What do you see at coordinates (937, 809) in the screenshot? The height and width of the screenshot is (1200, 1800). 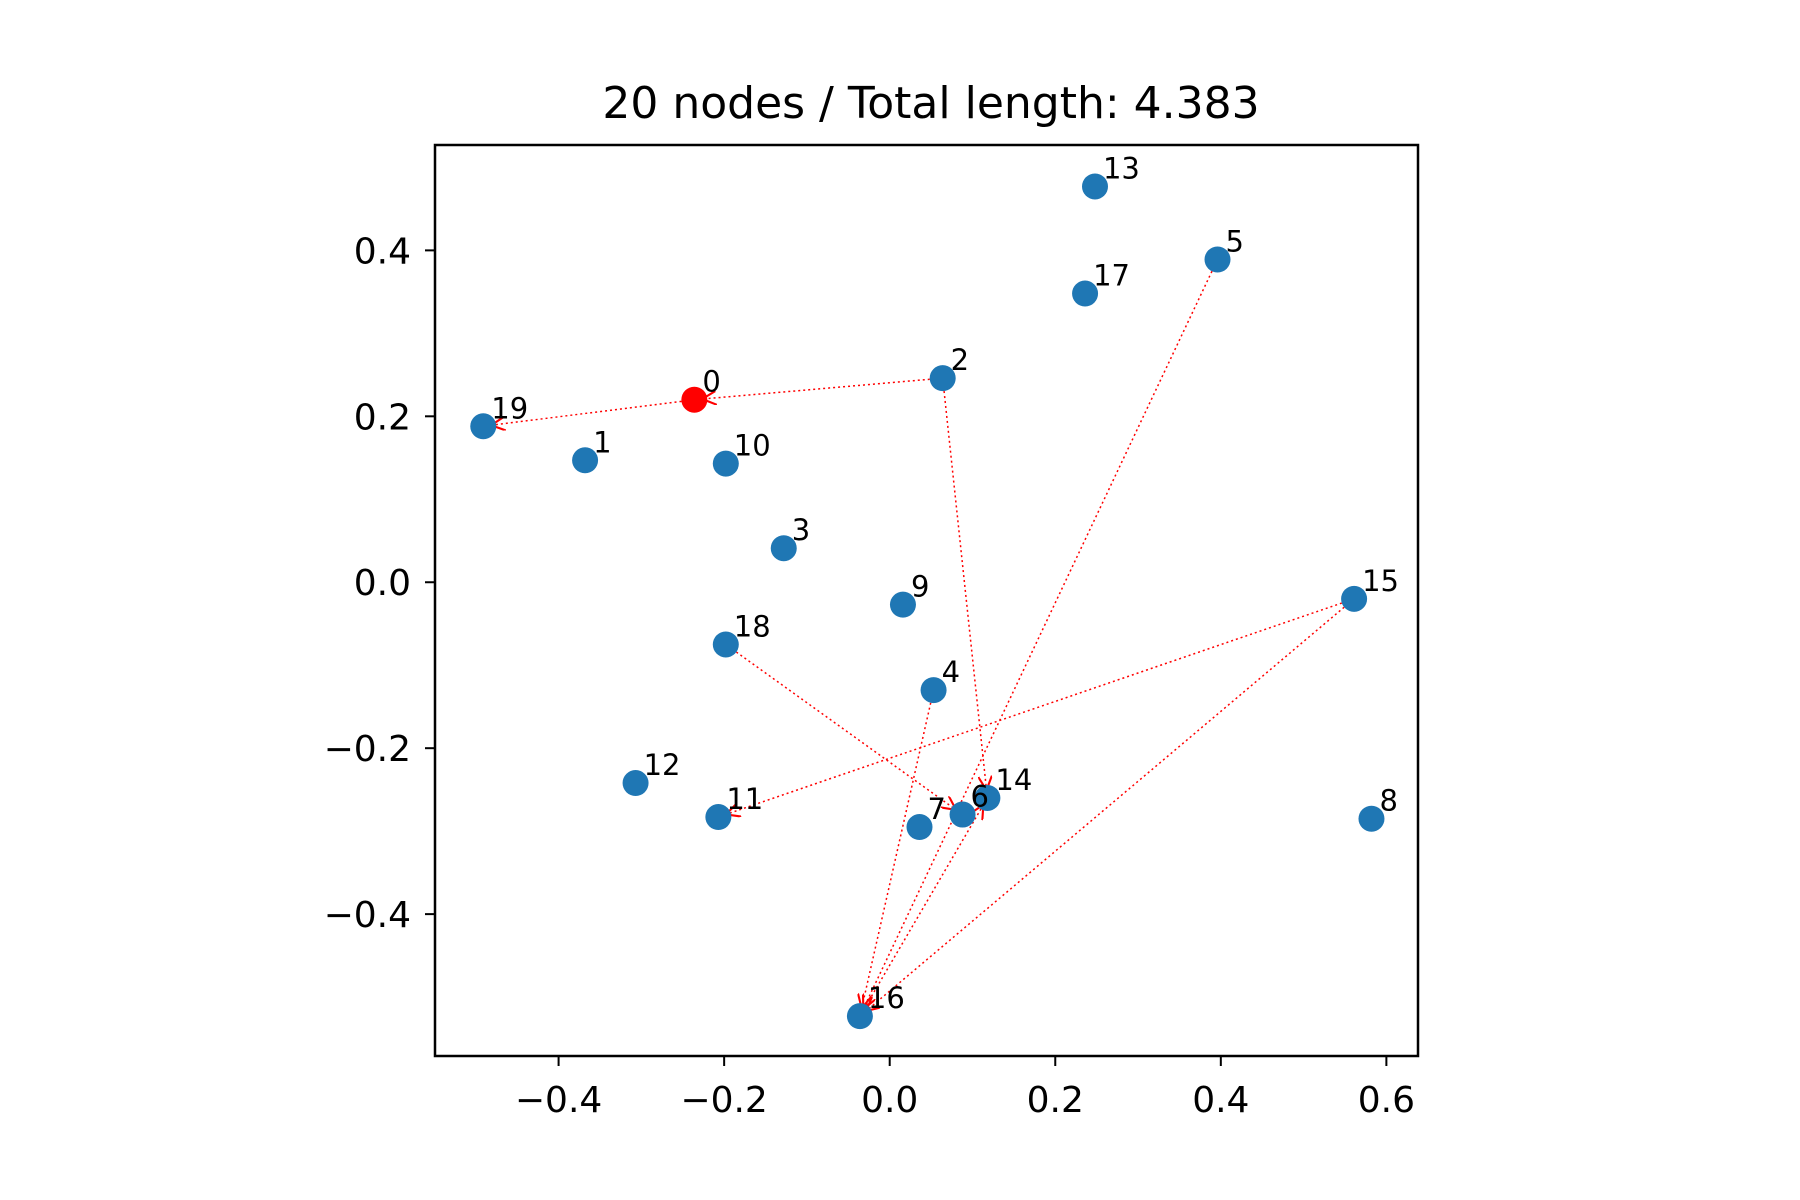 I see `node-label-7: 7` at bounding box center [937, 809].